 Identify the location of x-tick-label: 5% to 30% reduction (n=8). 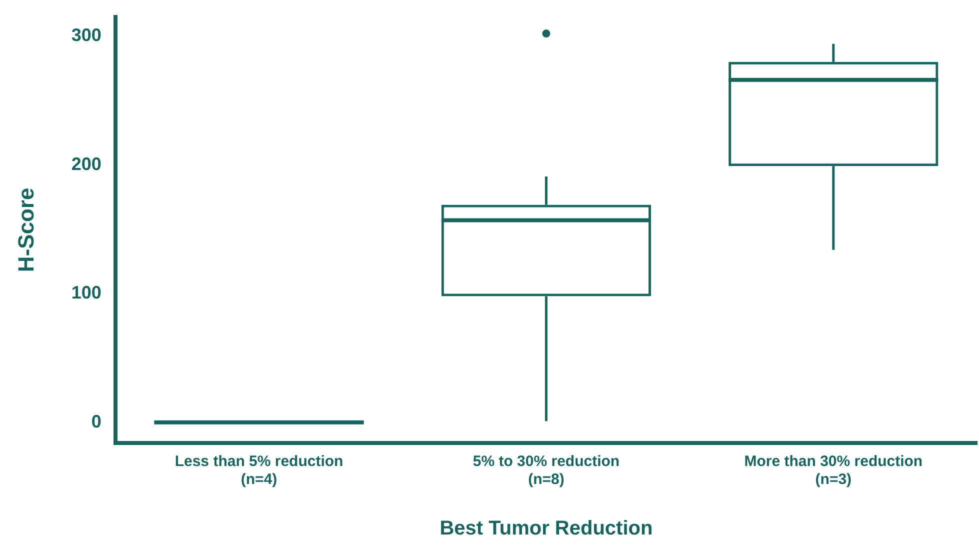
(546, 470).